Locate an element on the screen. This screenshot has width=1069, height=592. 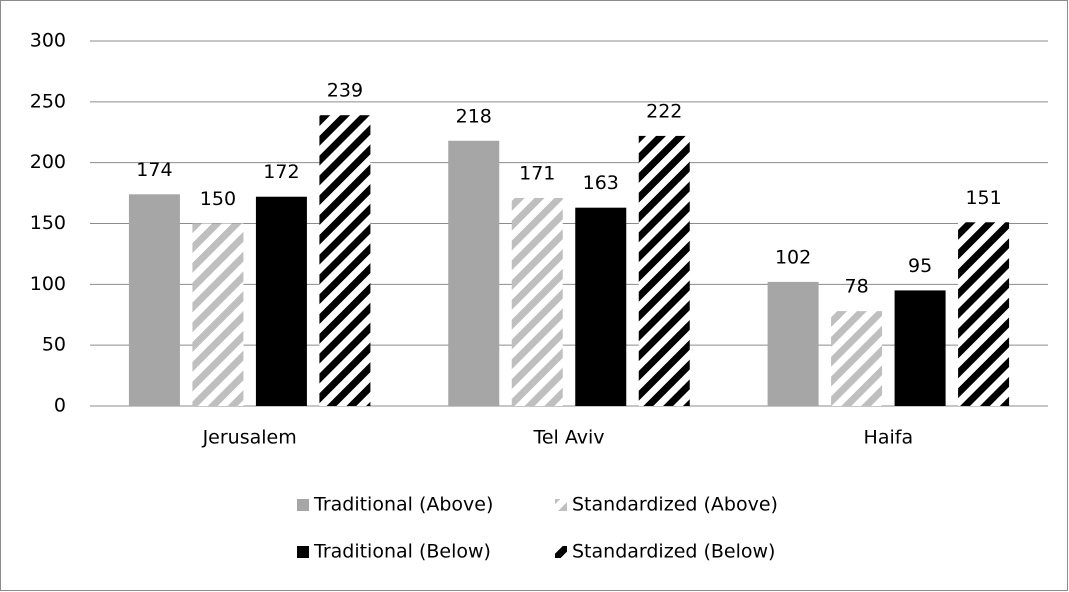
data-label: 78 is located at coordinates (856, 287).